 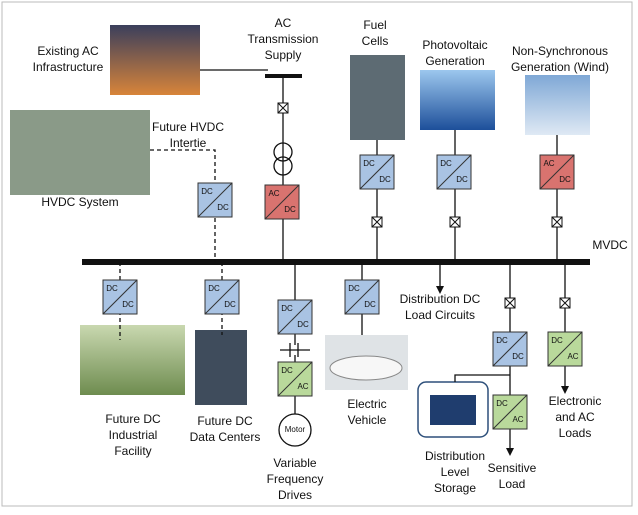 What do you see at coordinates (375, 41) in the screenshot?
I see `label: Cells` at bounding box center [375, 41].